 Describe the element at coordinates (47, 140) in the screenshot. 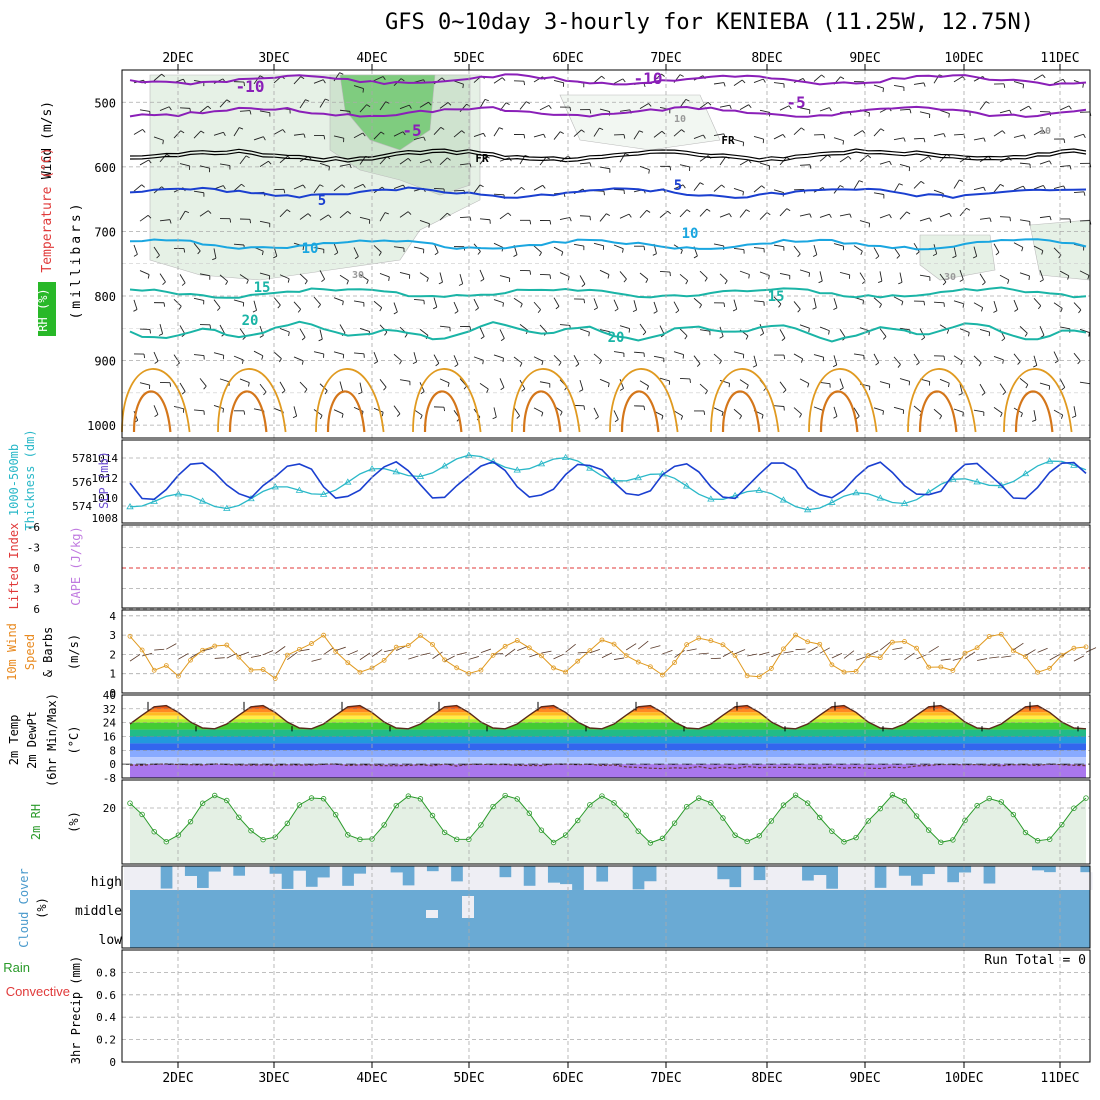

I see `y-axis-label: Wind (m/s)` at that location.